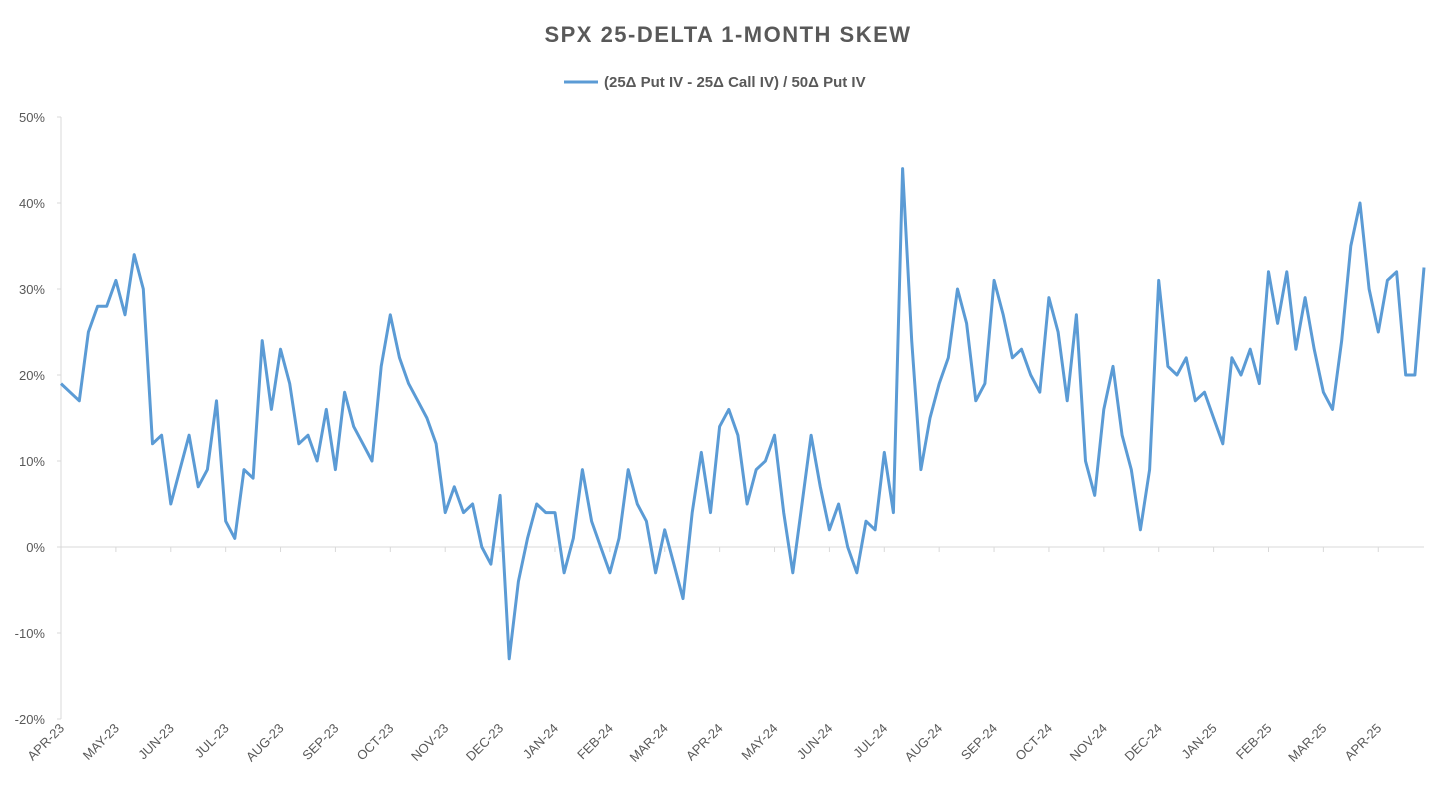 This screenshot has width=1456, height=798. What do you see at coordinates (759, 742) in the screenshot?
I see `x-tick-label: MAY-24` at bounding box center [759, 742].